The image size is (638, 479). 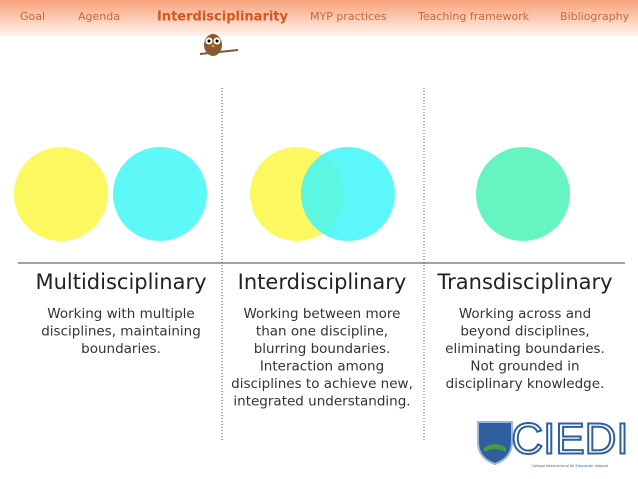 I want to click on column-title: Multidisciplinary, so click(x=120, y=282).